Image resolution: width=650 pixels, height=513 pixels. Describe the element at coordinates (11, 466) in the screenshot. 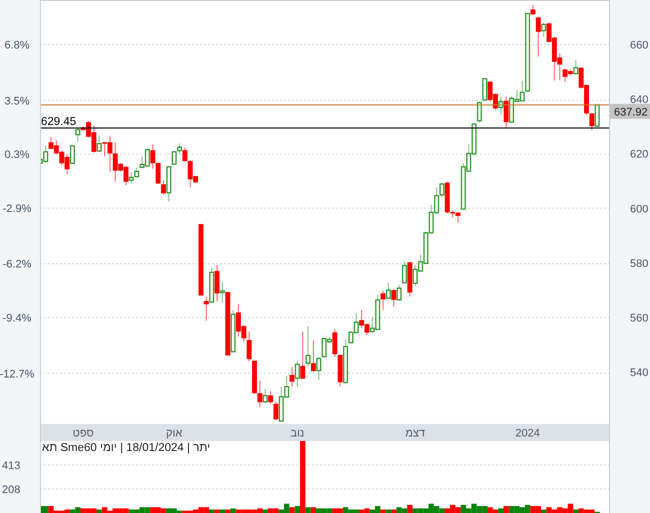

I see `y-tick-label: 413` at that location.